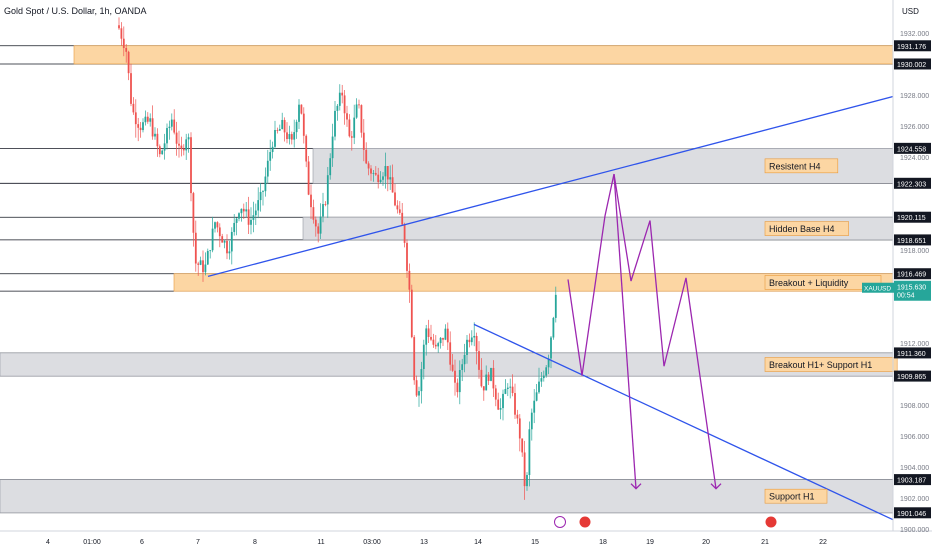  I want to click on x-tick-label: 13, so click(424, 542).